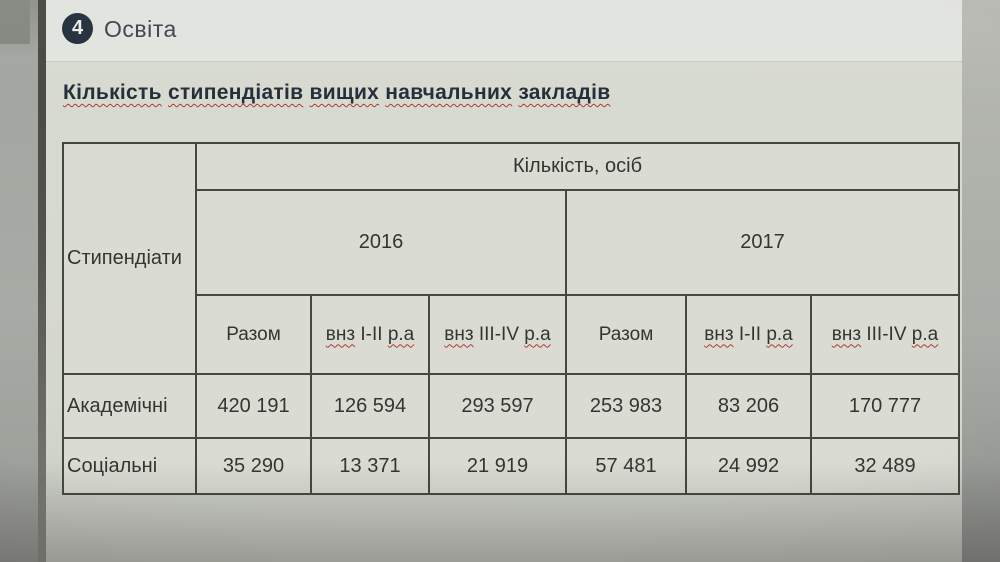 This screenshot has width=1000, height=562. I want to click on section-number-badge: 4, so click(77, 28).